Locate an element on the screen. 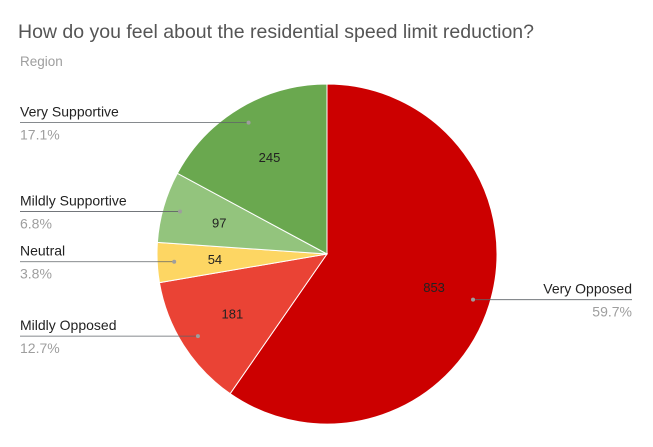  pie-slice-mildly-opposed is located at coordinates (243, 324).